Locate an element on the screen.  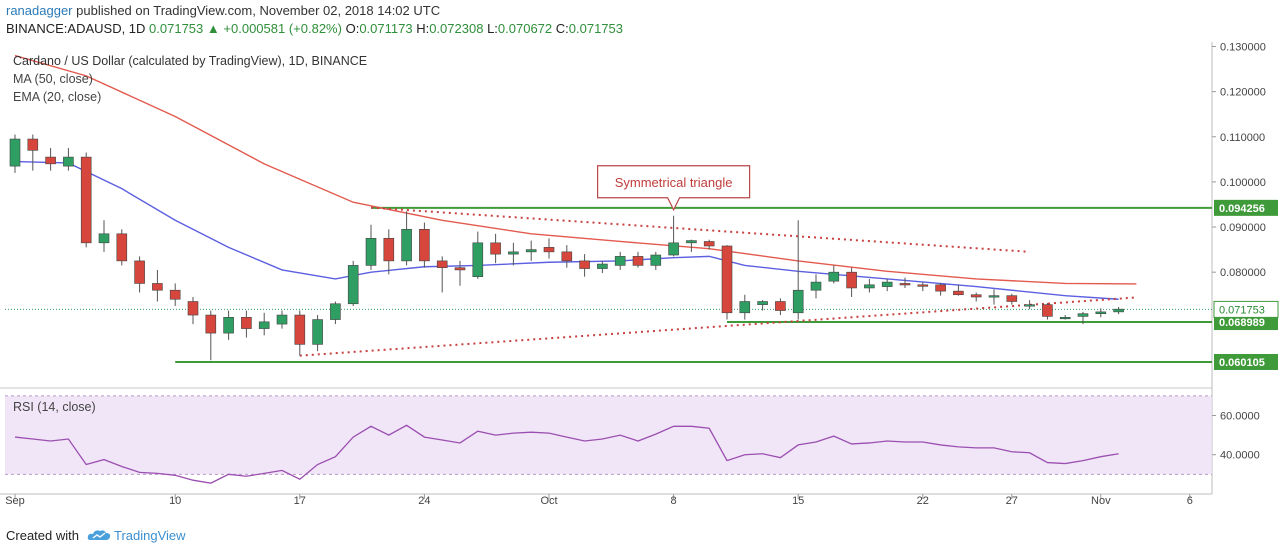
triangle-trend-line is located at coordinates (718, 326).